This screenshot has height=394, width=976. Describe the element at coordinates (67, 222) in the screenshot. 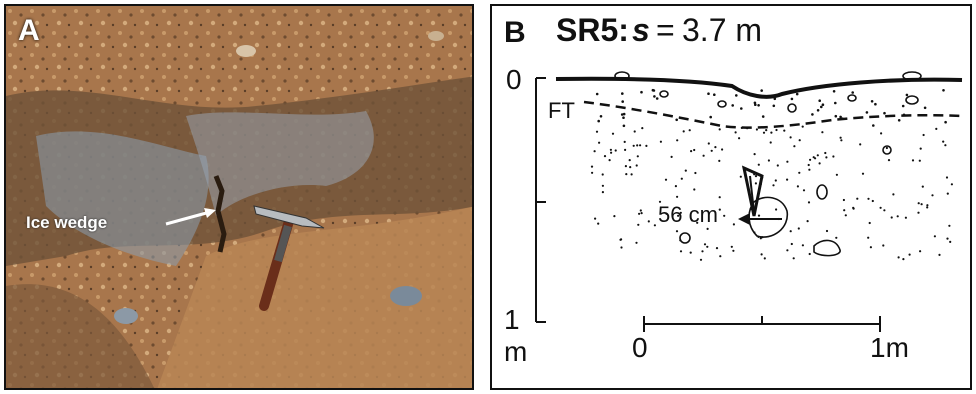

I see `ice-wedge-label: Ice wedge` at that location.